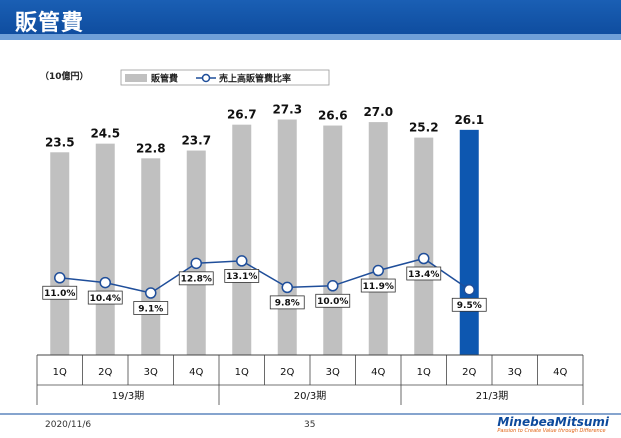  I want to click on group-label-1: 19/3期, so click(128, 396).